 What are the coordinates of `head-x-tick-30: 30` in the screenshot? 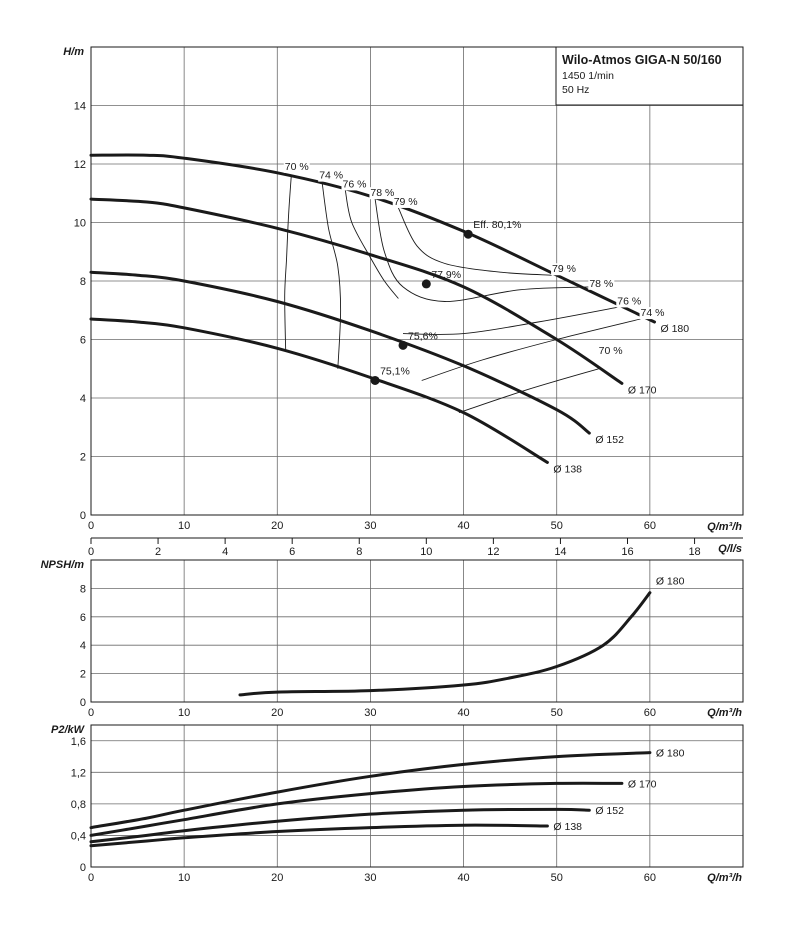 It's located at (370, 526).